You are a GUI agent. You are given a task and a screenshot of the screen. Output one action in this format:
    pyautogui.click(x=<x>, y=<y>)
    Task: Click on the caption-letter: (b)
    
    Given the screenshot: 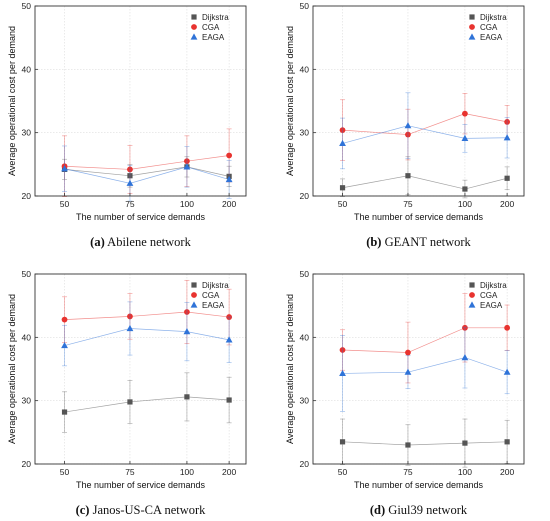 What is the action you would take?
    pyautogui.click(x=373, y=242)
    